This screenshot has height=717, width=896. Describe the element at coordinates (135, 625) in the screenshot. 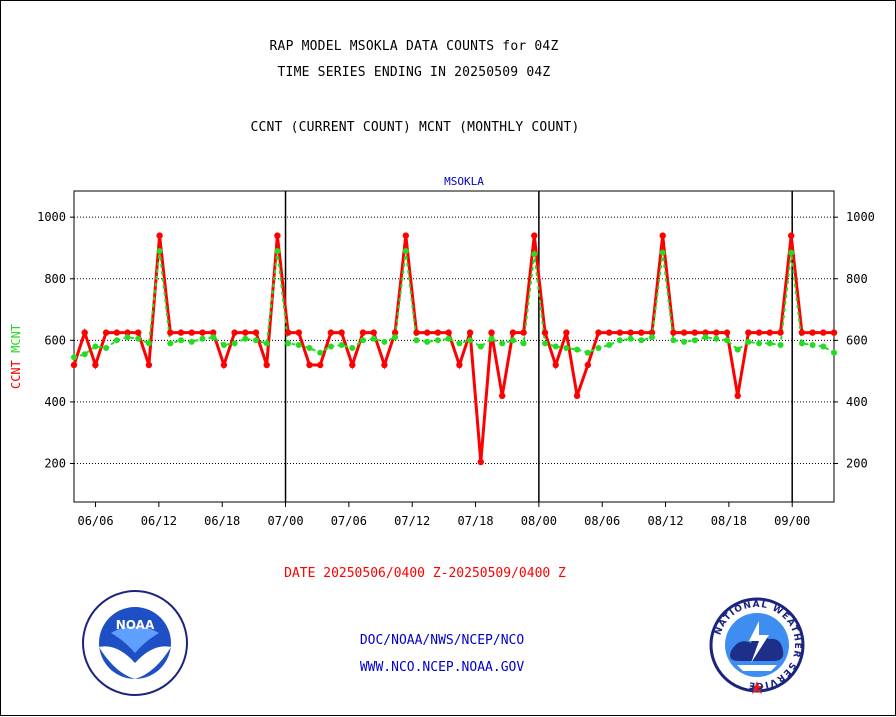

I see `noaa-logo-text: NOAA` at that location.